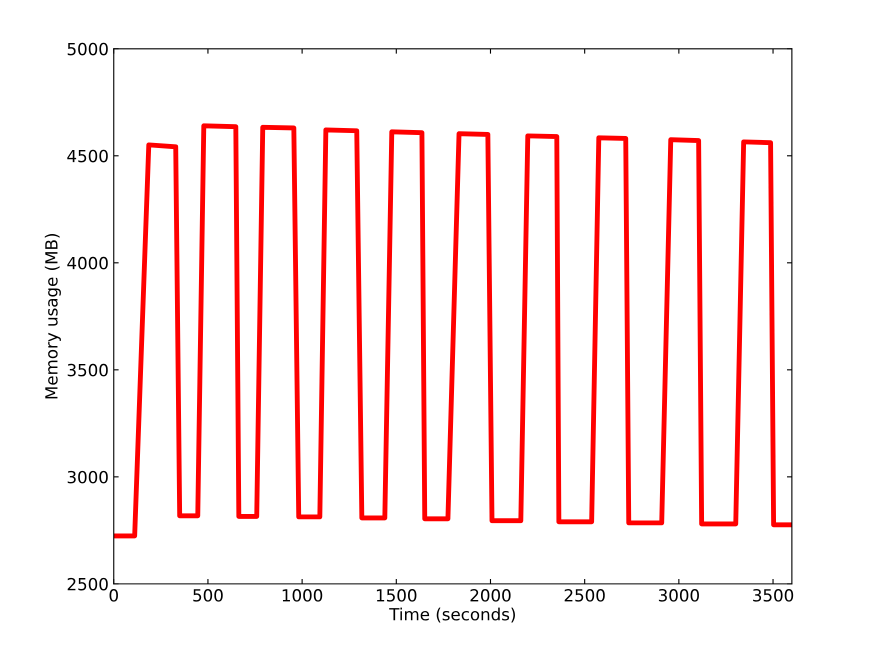 This screenshot has height=659, width=875. I want to click on x-tick-label: 1000, so click(302, 595).